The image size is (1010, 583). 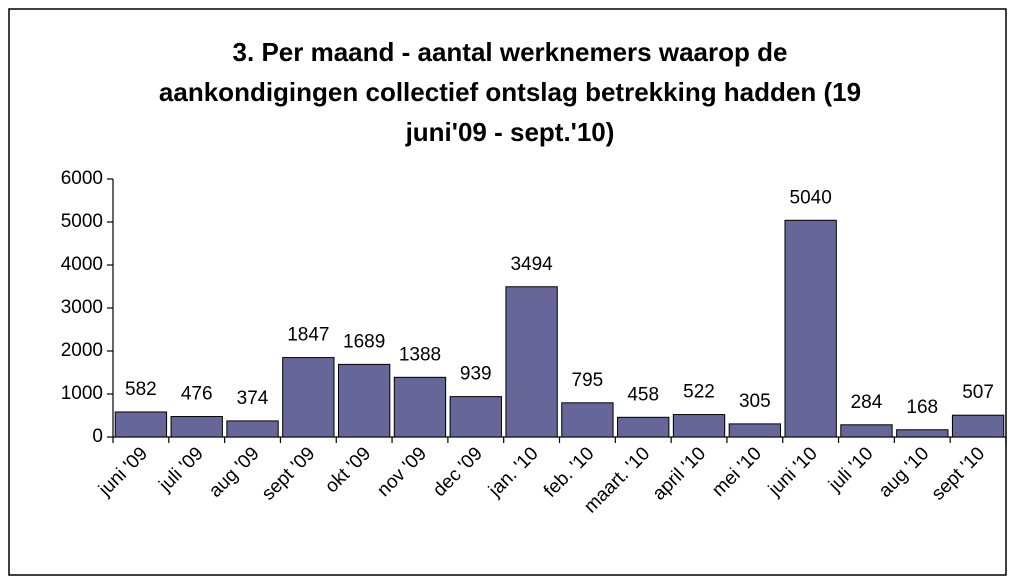 What do you see at coordinates (978, 392) in the screenshot?
I see `data-label: 507` at bounding box center [978, 392].